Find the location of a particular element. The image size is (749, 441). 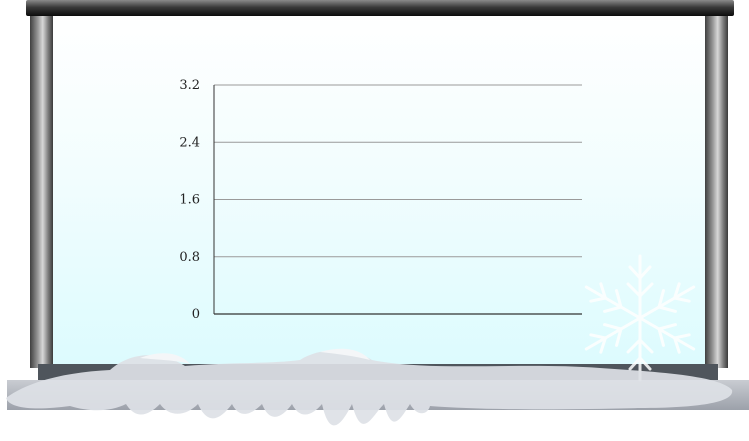

y-tick-labels: 0 0.8 1.6 2.4 3.2 is located at coordinates (189, 200).